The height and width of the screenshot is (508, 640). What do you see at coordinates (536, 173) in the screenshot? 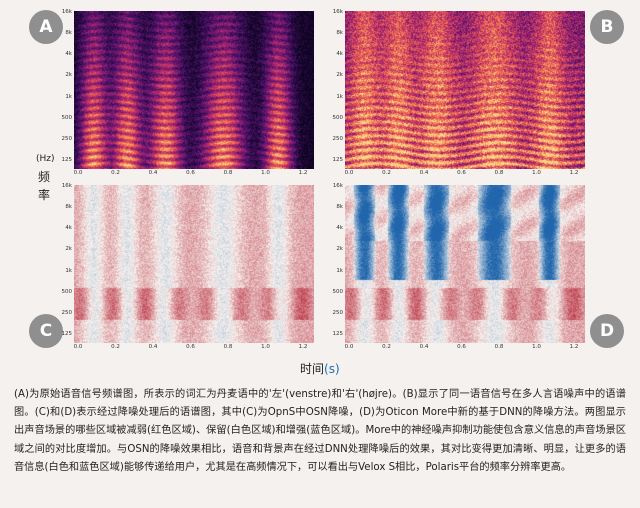
I see `x-tick-label-b: 1.0` at bounding box center [536, 173].